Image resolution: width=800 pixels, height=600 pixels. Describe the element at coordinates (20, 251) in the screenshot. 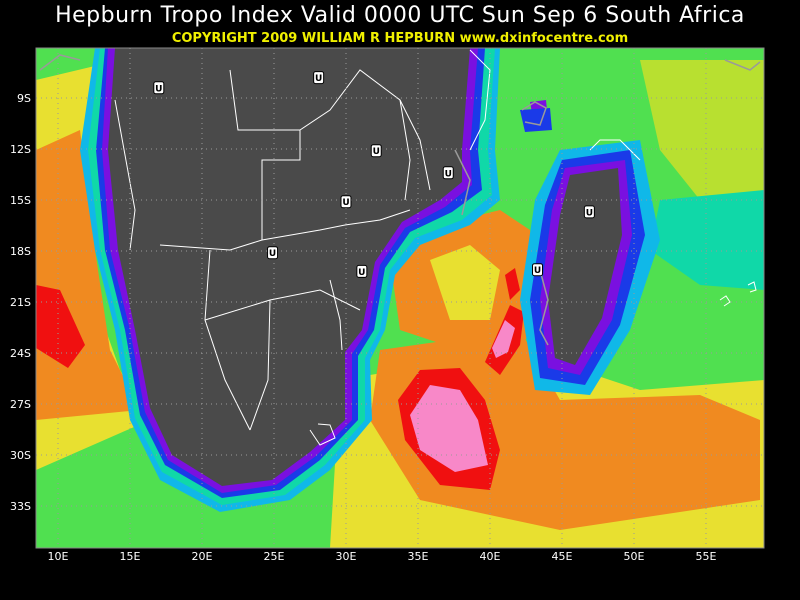

I see `lat-label: 18S` at that location.